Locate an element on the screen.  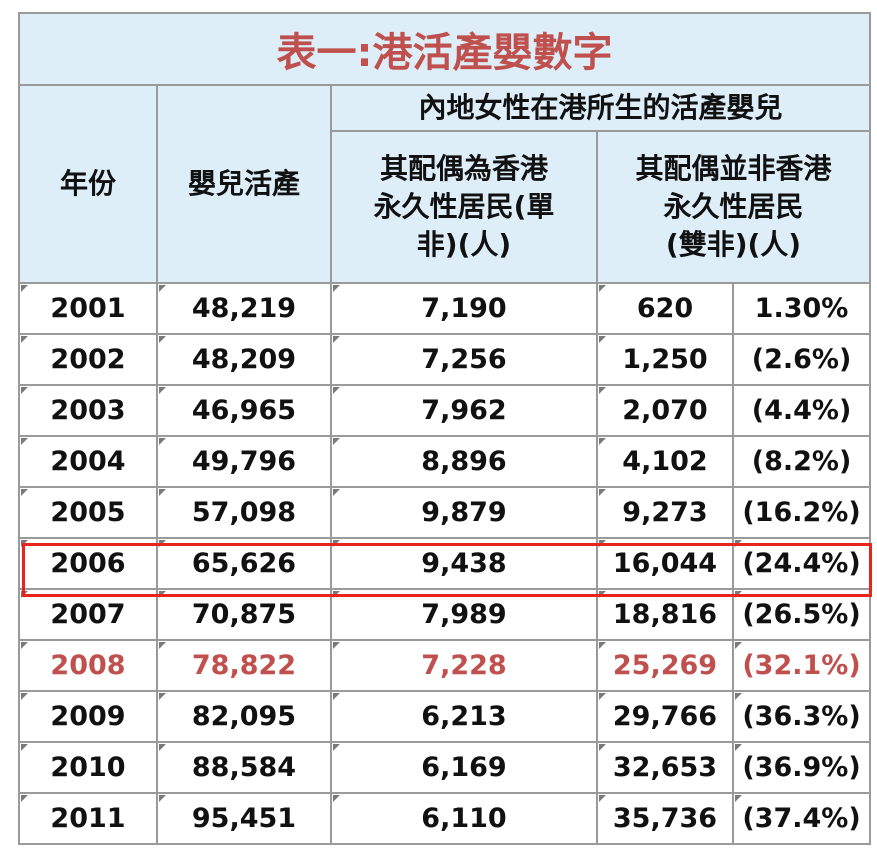
cell-births: 46,965 is located at coordinates (244, 410).